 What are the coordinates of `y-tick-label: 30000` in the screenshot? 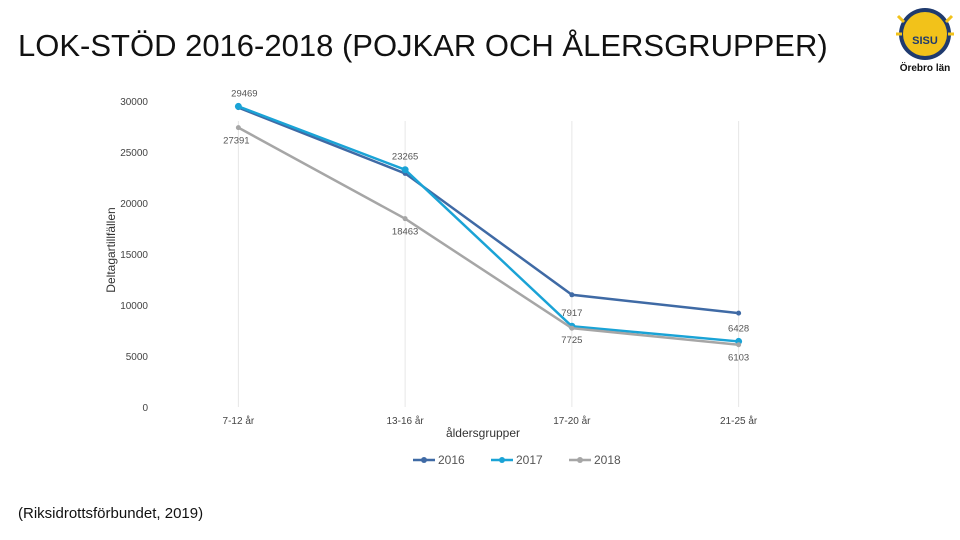 It's located at (134, 102).